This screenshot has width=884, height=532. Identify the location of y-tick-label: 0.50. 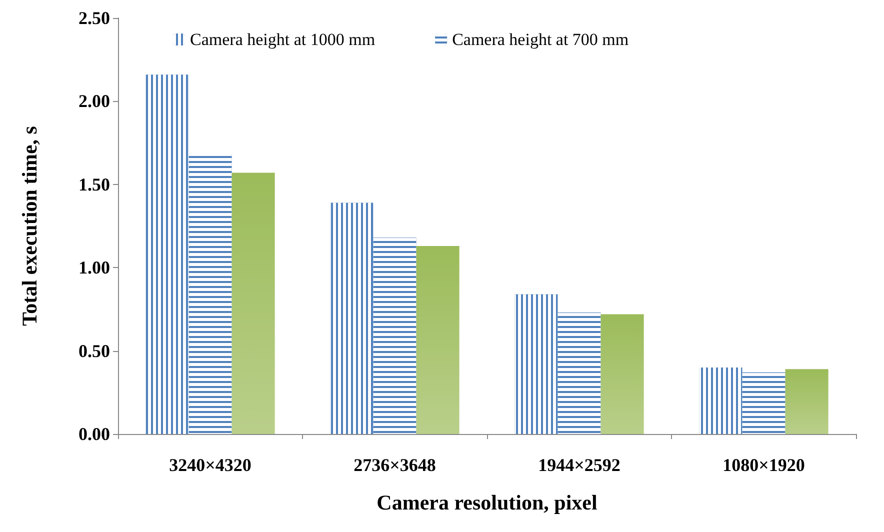
(94, 350).